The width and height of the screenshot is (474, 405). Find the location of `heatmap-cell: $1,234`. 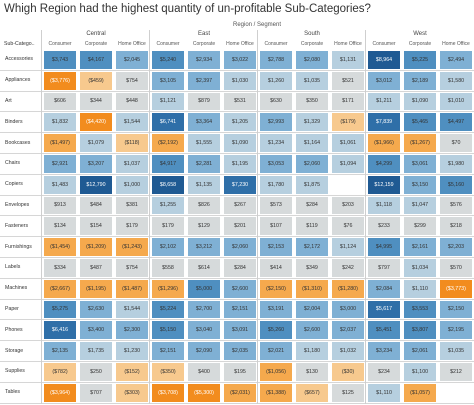

heatmap-cell: $1,234 is located at coordinates (276, 143).